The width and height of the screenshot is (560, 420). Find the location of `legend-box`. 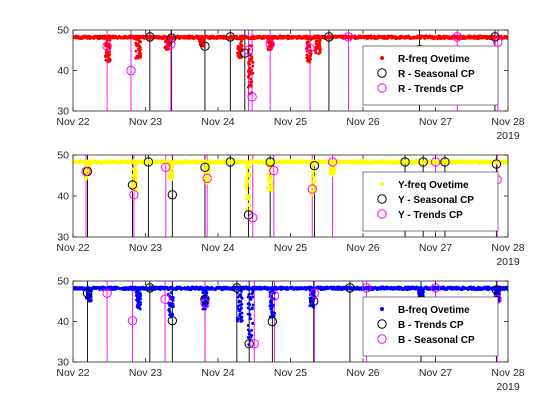

legend-box is located at coordinates (430, 201).